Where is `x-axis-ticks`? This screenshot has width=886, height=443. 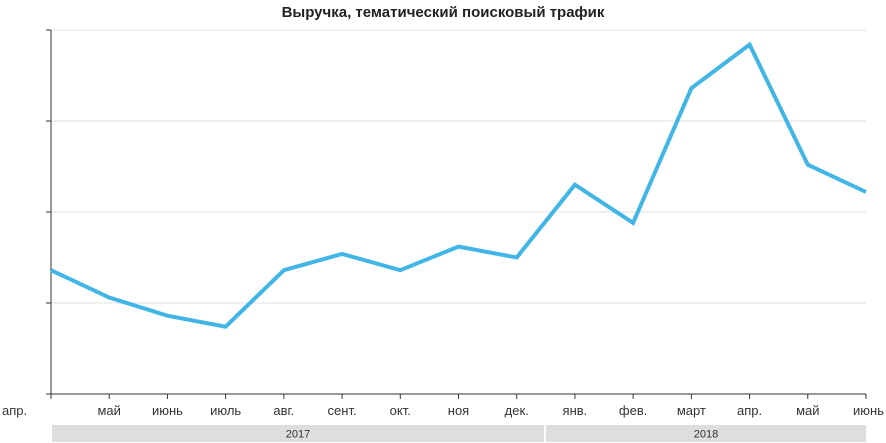 x-axis-ticks is located at coordinates (458, 396).